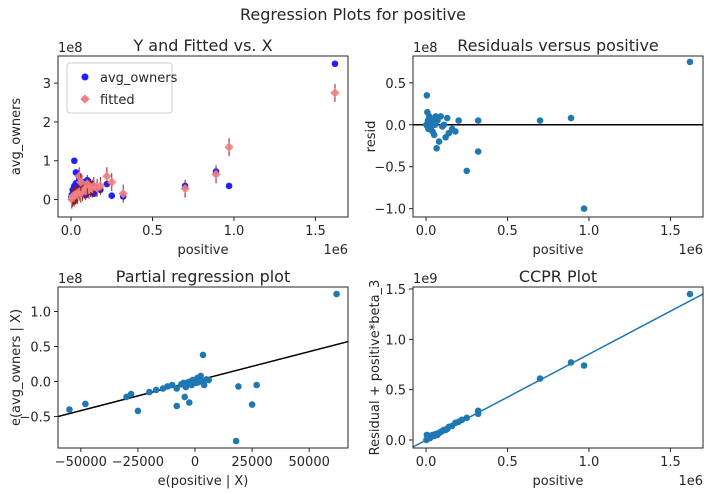 This screenshot has height=494, width=706. I want to click on figure-suptitle: Regression Plots for positive, so click(353, 14).